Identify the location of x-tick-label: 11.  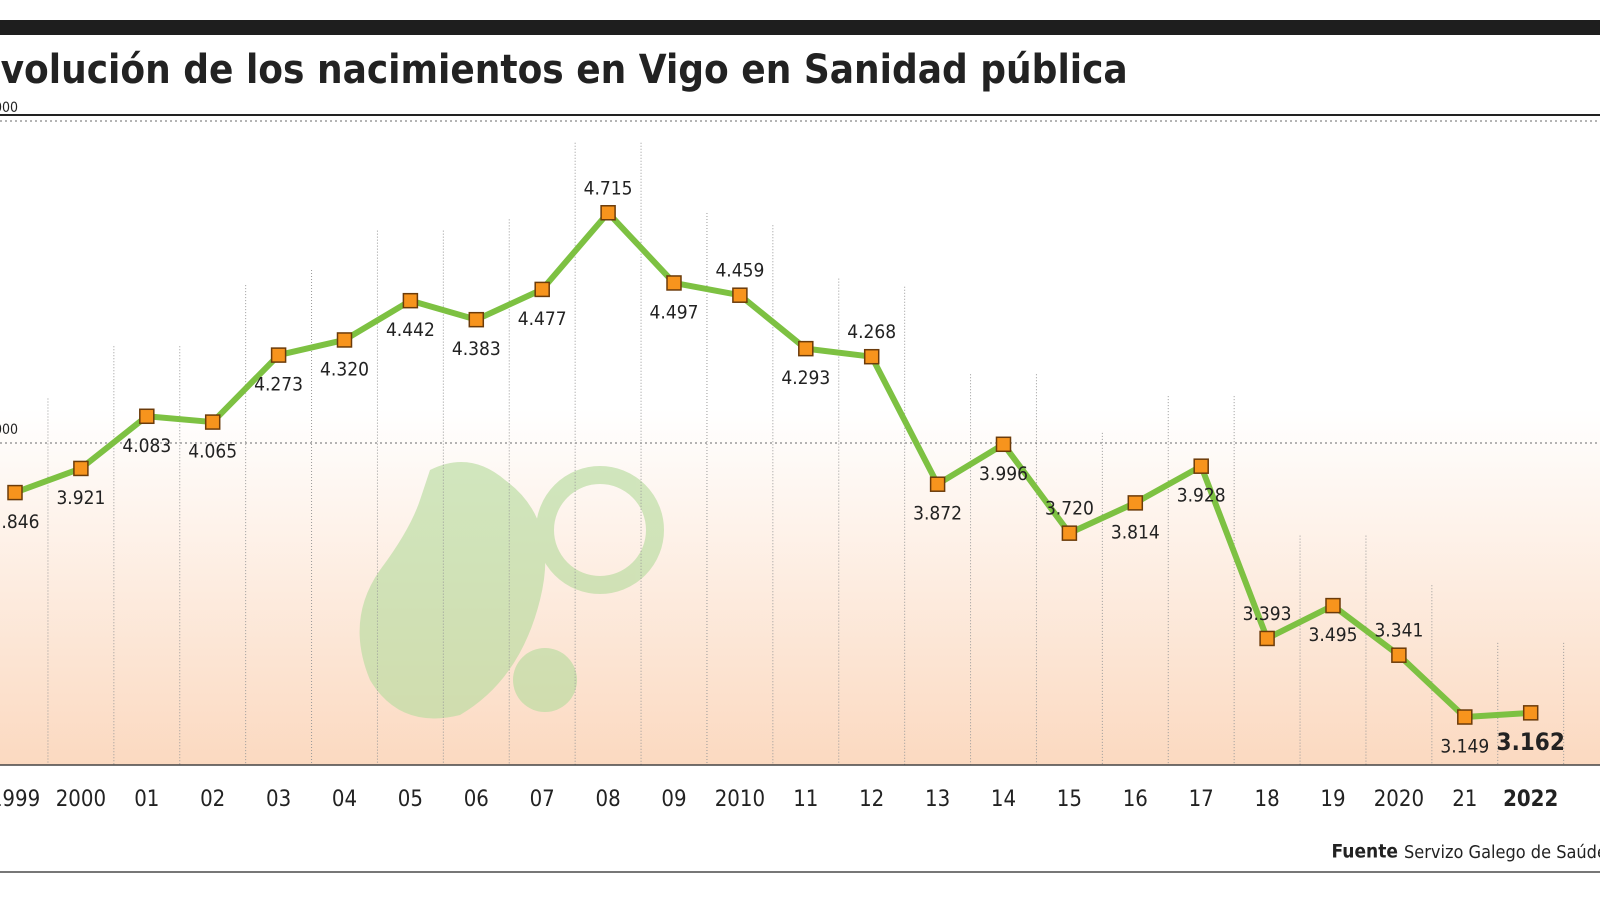
(805, 799).